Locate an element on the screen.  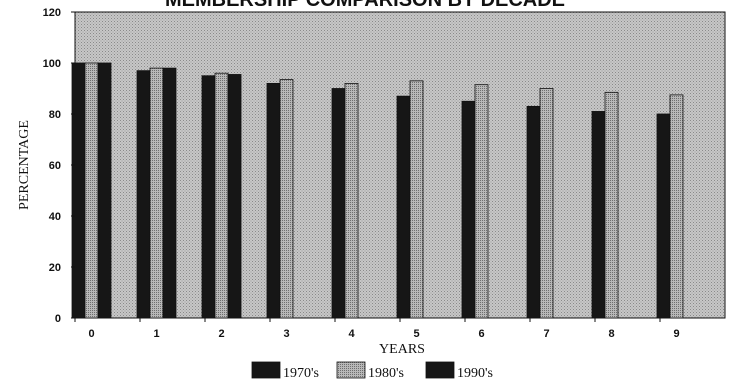
x-tick-label: 0 is located at coordinates (91, 334).